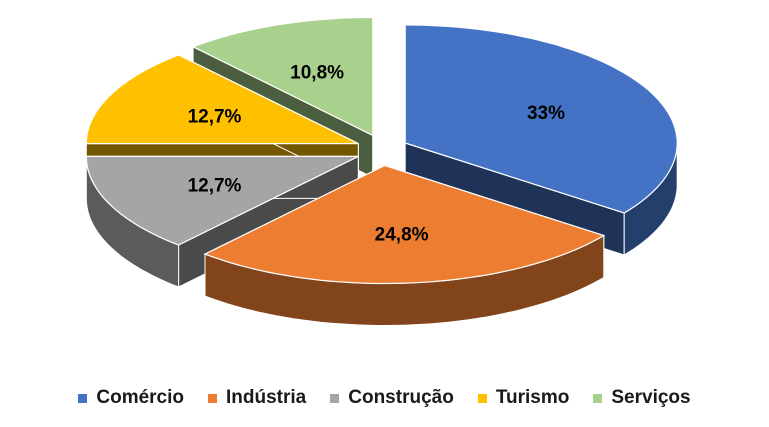  Describe the element at coordinates (546, 113) in the screenshot. I see `data-label-comercio: 33%` at that location.